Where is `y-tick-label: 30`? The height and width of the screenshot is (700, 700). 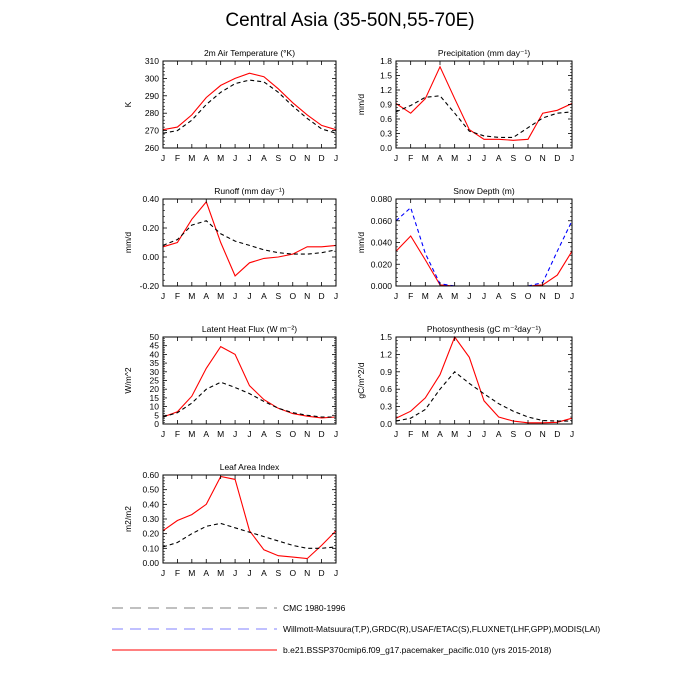
y-tick-label: 30 is located at coordinates (155, 372).